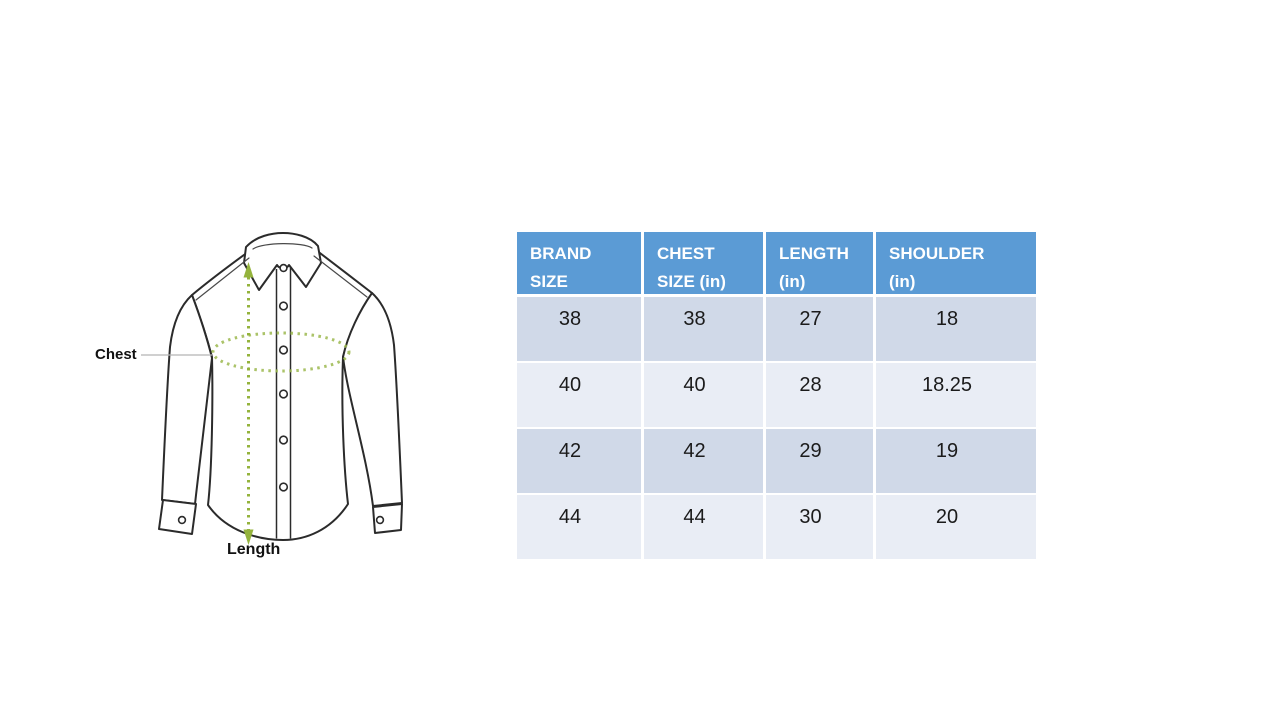 The height and width of the screenshot is (720, 1280). What do you see at coordinates (956, 264) in the screenshot?
I see `header-shoulder: SHOULDER (in)` at bounding box center [956, 264].